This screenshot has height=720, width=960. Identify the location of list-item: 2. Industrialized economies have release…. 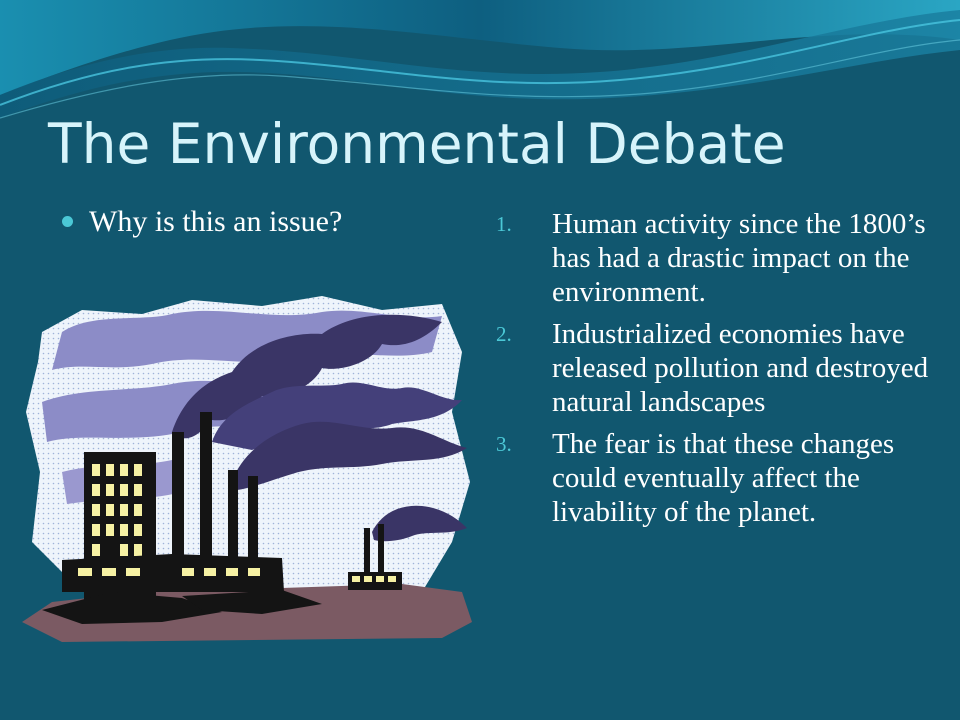
(716, 368).